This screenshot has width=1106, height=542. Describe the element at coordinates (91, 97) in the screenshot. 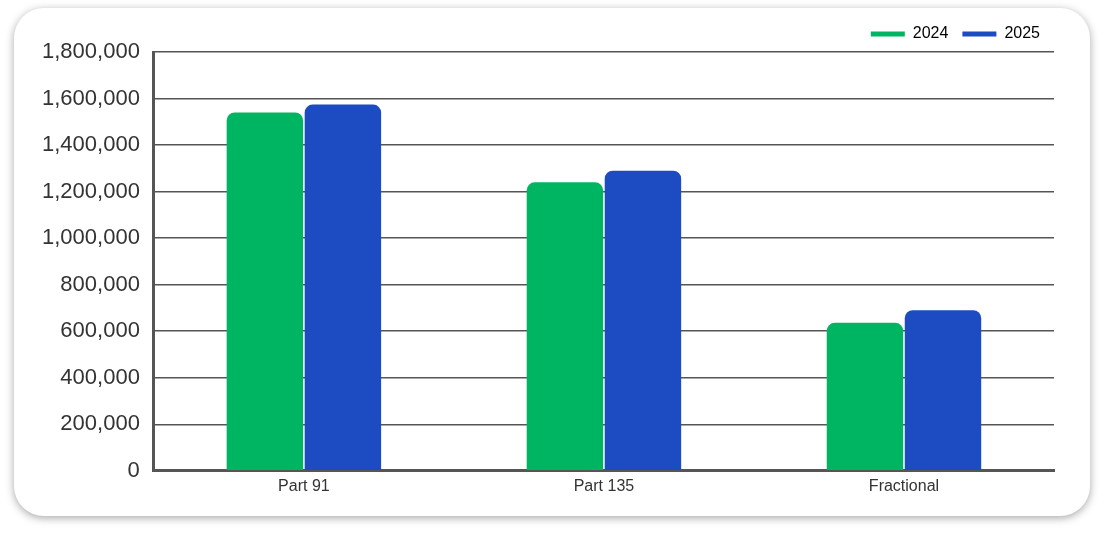

I see `y-tick-label: 1,600,000` at that location.